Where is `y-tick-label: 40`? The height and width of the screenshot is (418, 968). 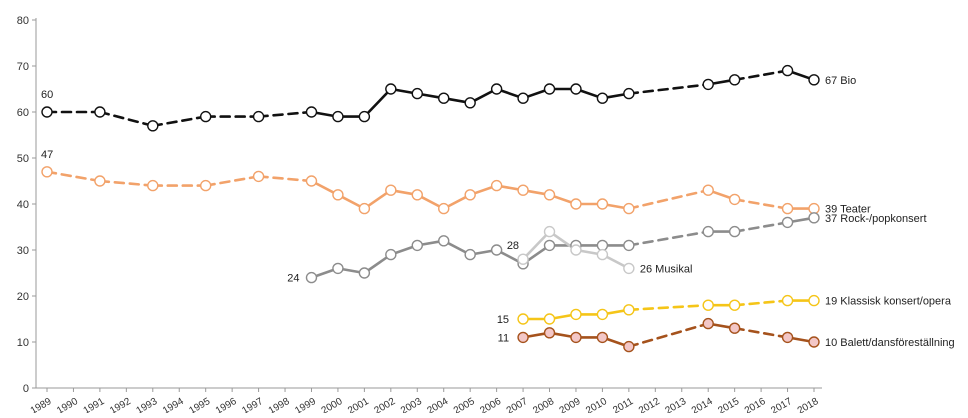 y-tick-label: 40 is located at coordinates (23, 205).